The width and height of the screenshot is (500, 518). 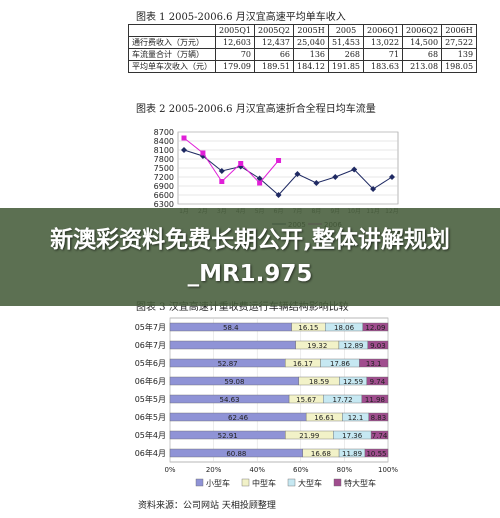 I want to click on bar-data-label: 11.98, so click(x=375, y=400).